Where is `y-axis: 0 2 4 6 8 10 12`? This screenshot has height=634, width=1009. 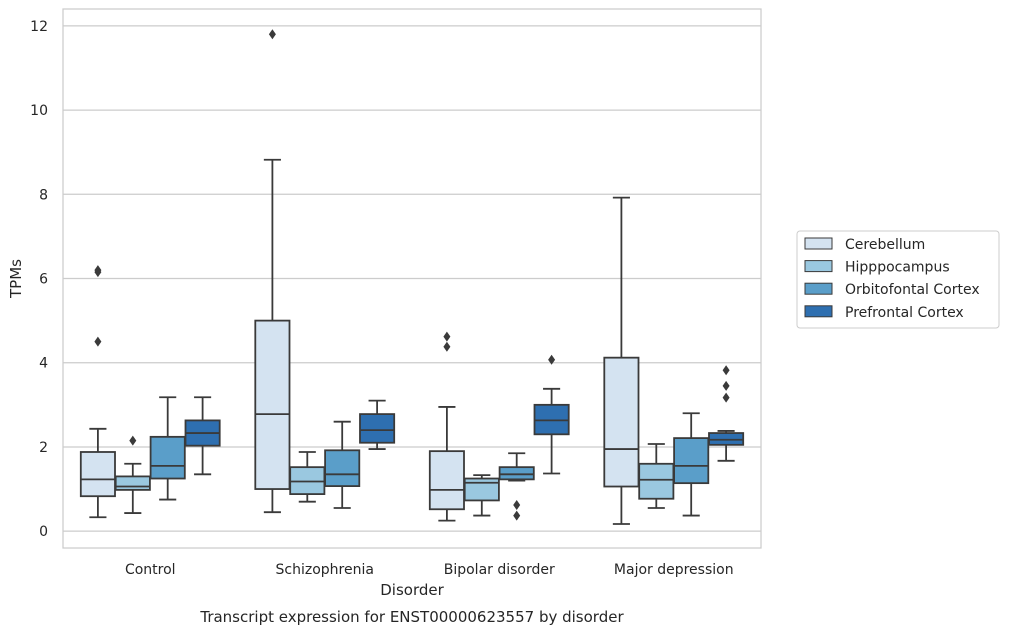
y-axis: 0 2 4 6 8 10 12 is located at coordinates (39, 279).